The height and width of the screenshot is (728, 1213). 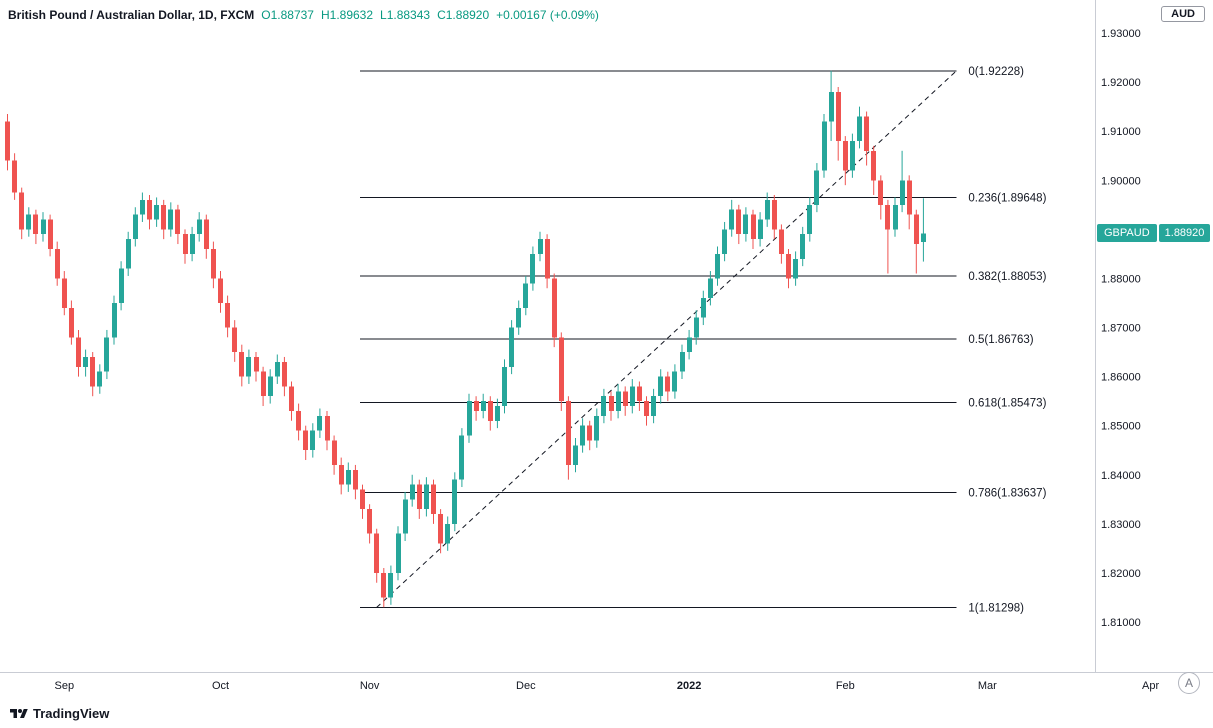 I want to click on price-tick-label: 1.88000, so click(x=1121, y=279).